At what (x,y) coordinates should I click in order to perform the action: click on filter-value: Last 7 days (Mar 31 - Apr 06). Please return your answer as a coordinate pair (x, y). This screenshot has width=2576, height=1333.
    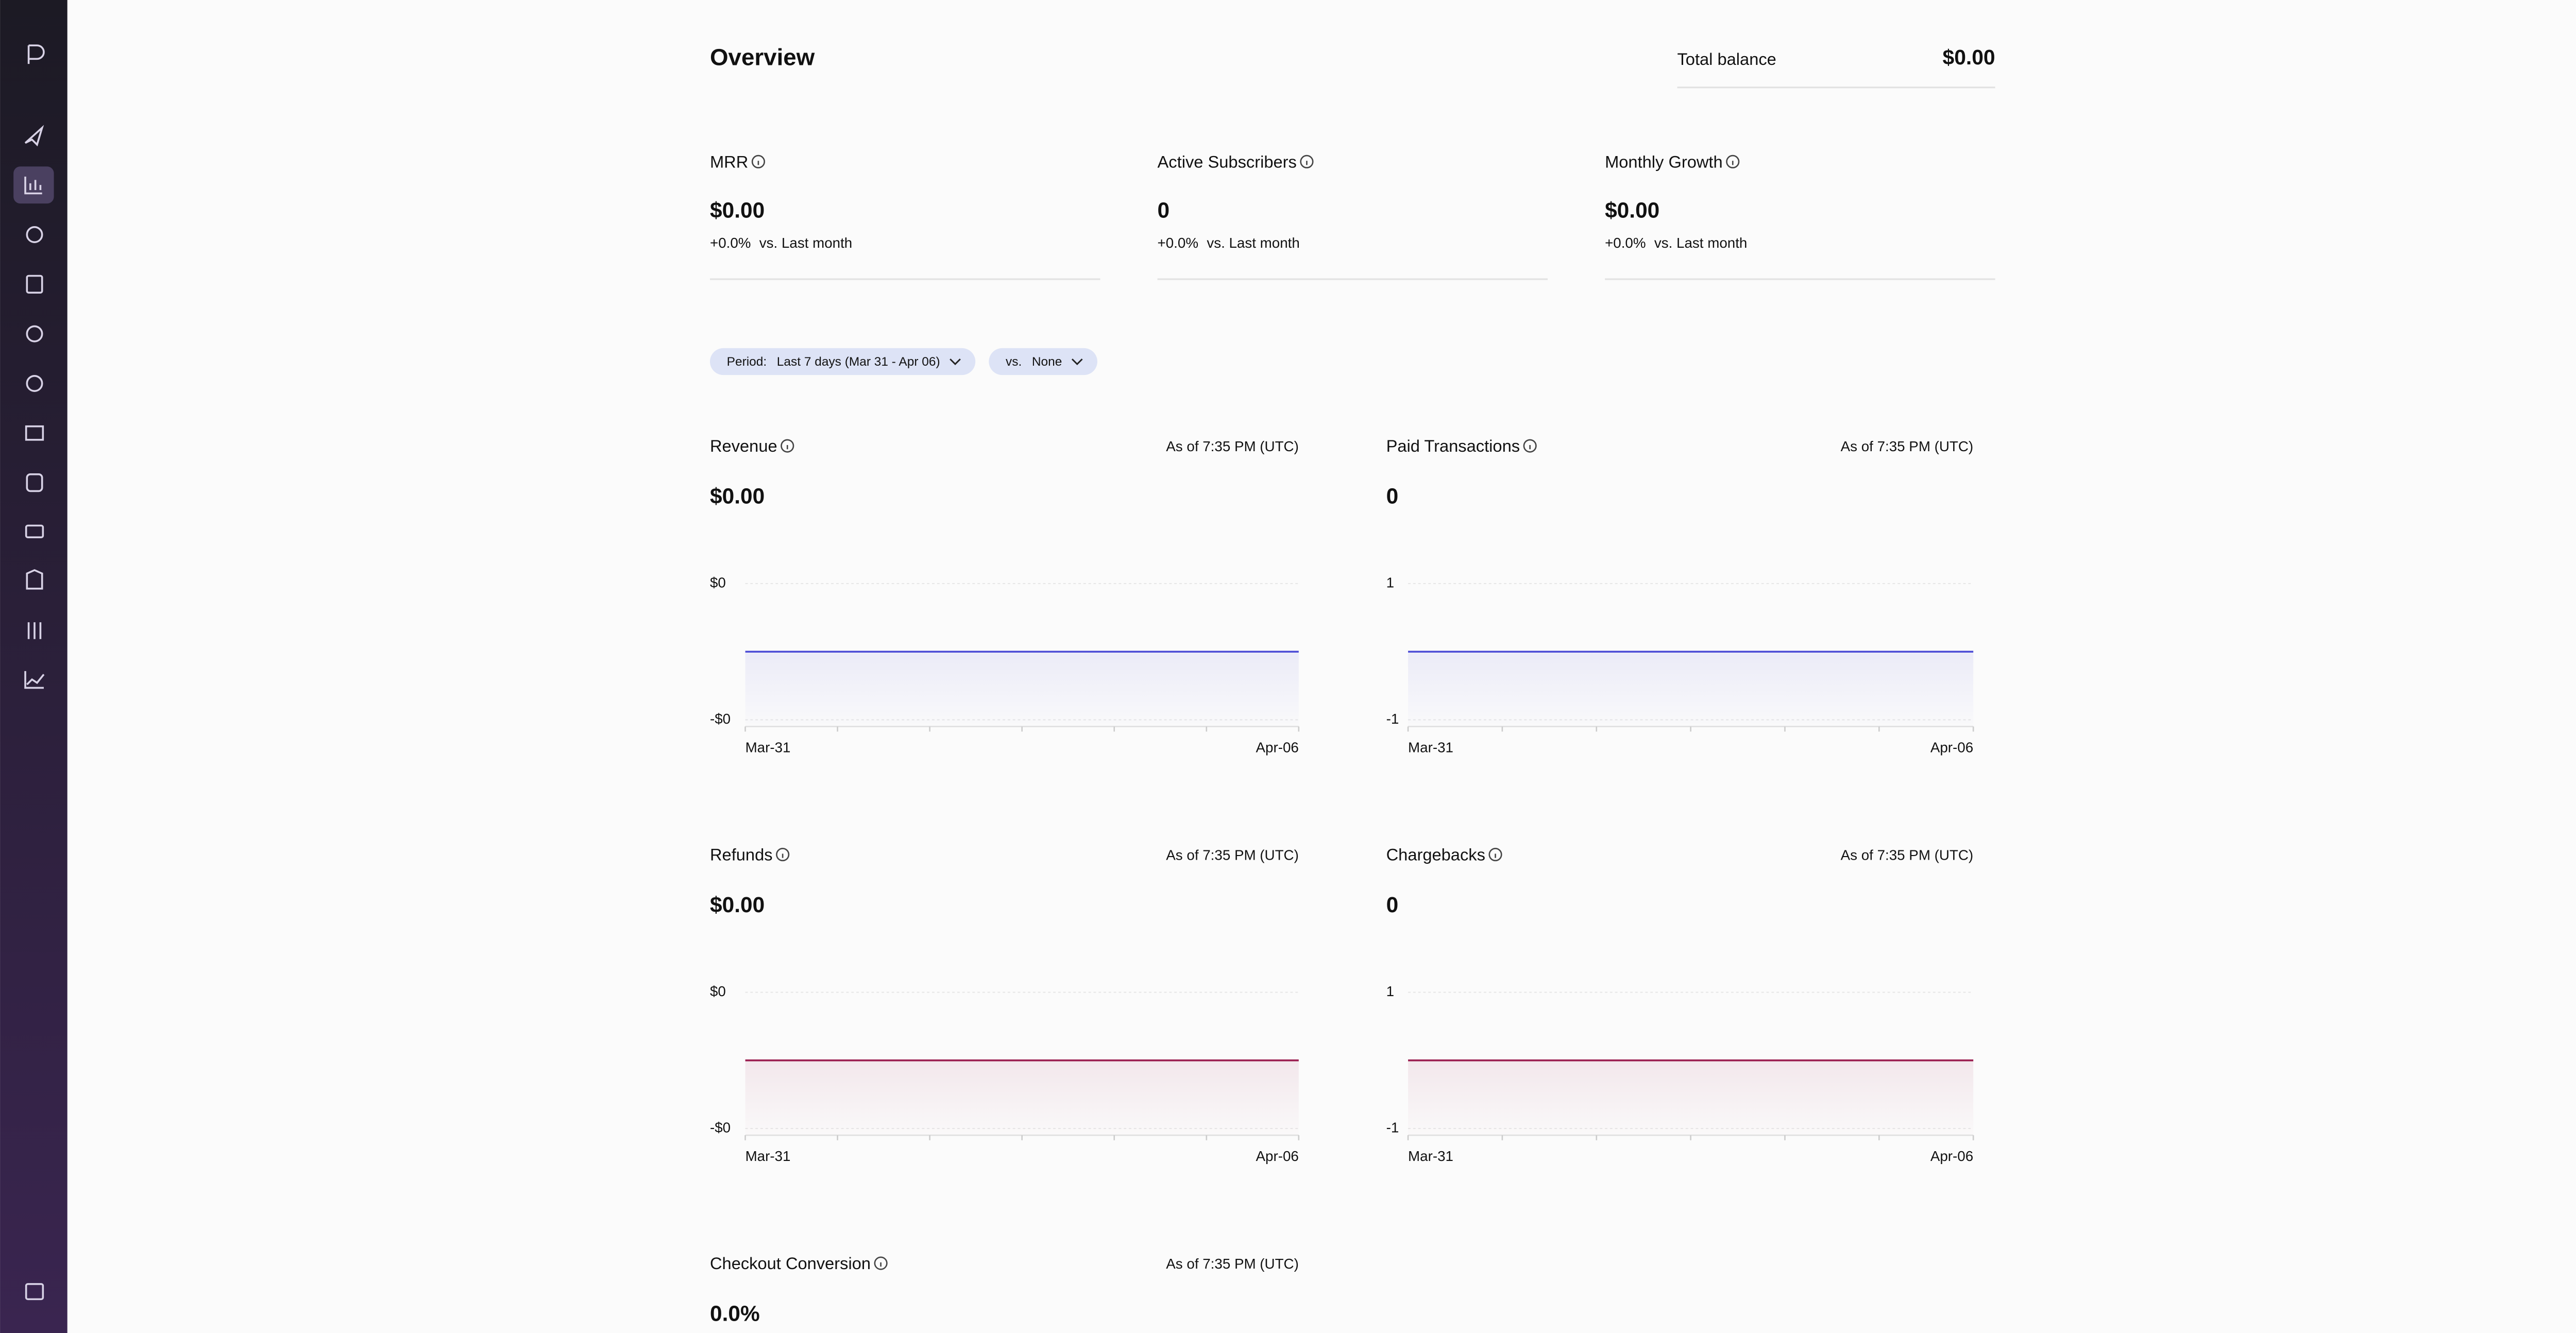
    Looking at the image, I should click on (858, 362).